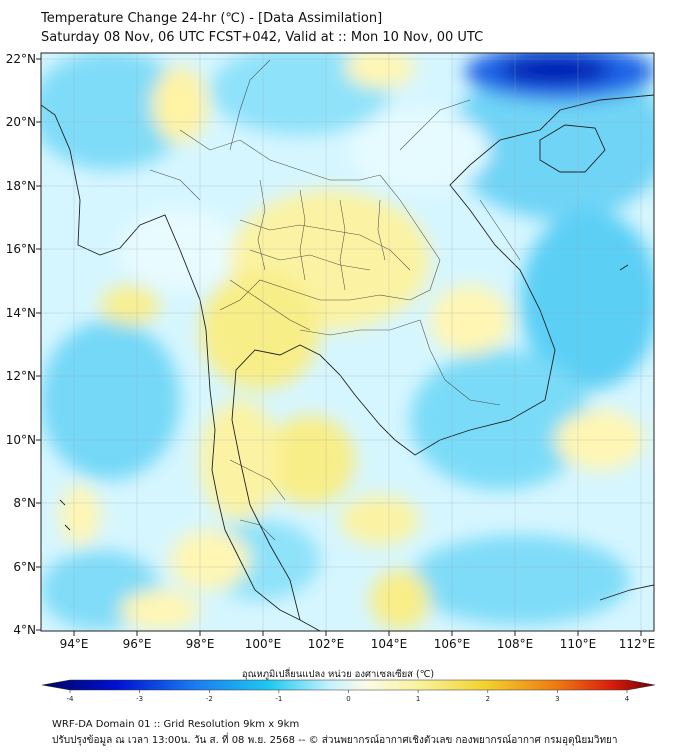 The width and height of the screenshot is (676, 756). What do you see at coordinates (137, 644) in the screenshot?
I see `lon-tick-label: 96°E` at bounding box center [137, 644].